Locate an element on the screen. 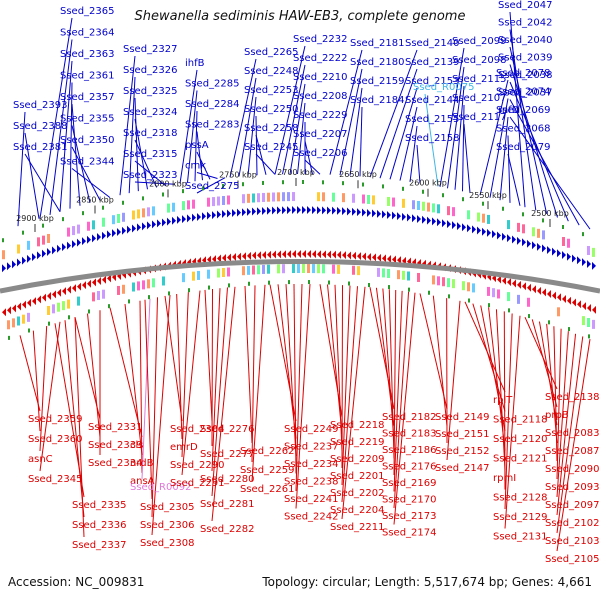 The width and height of the screenshot is (600, 600). reverse-gene-label: Ssed_2339 is located at coordinates (115, 445).